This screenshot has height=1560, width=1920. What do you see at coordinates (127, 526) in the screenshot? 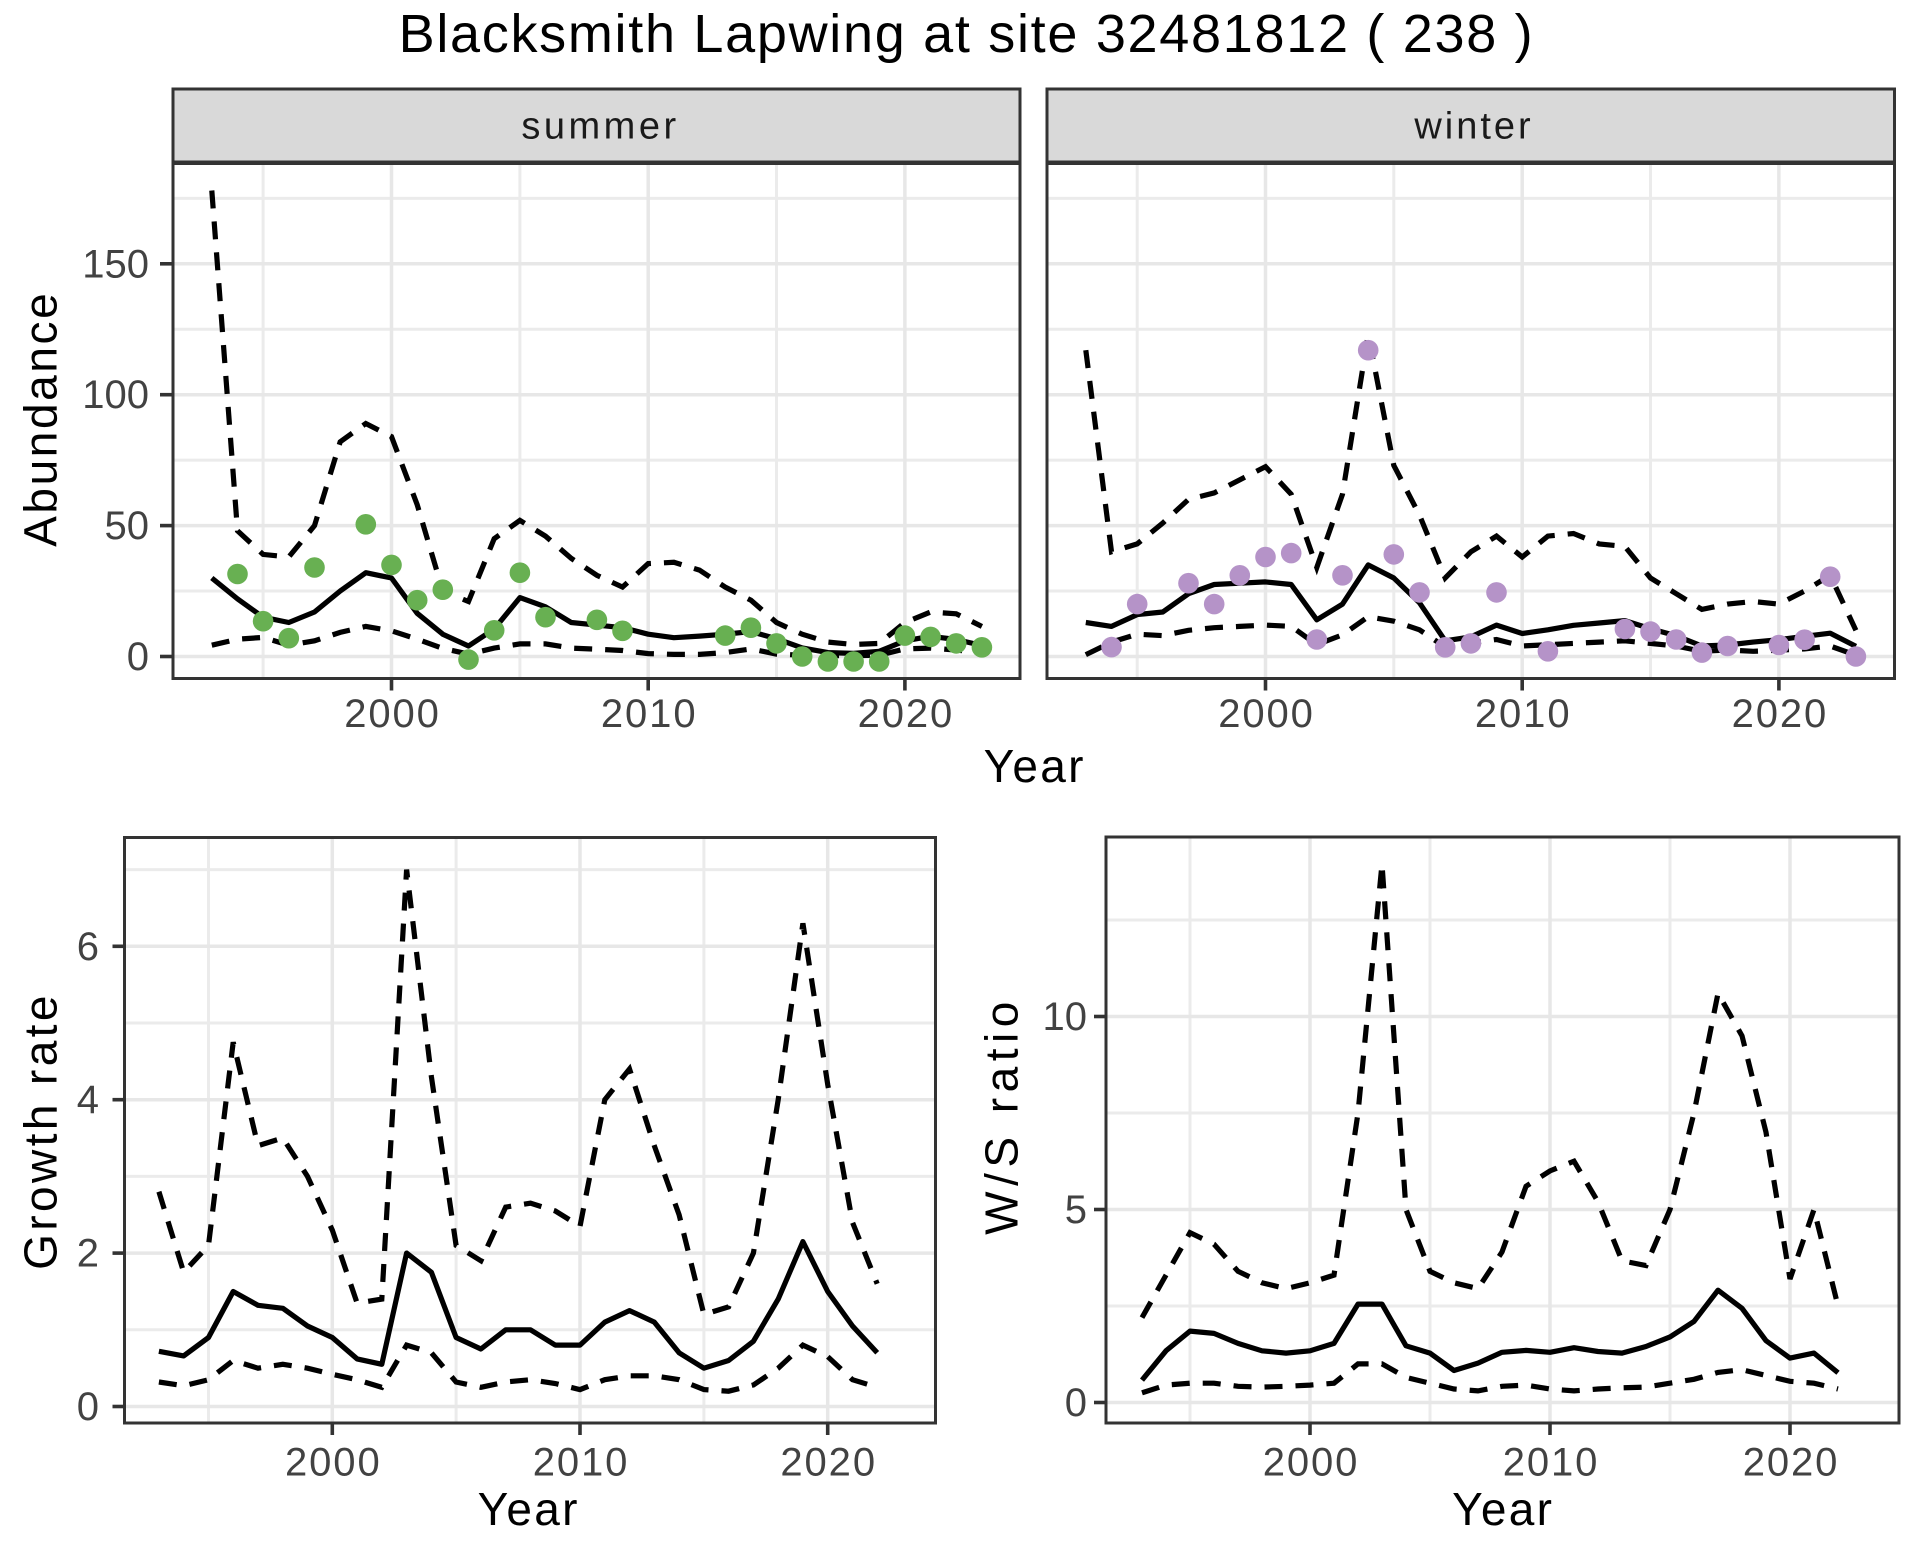
I see `svg-text: 50` at bounding box center [127, 526].